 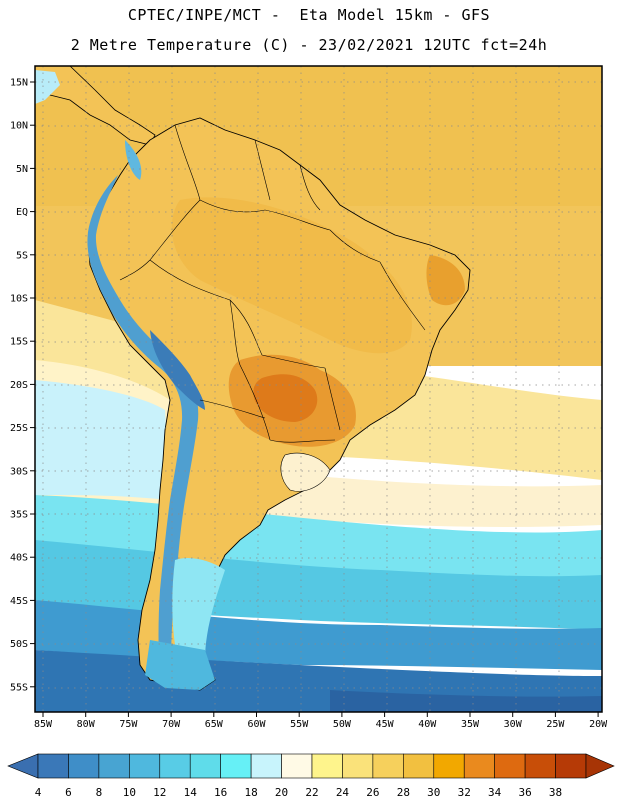 What do you see at coordinates (102, 440) in the screenshot?
I see `ocean-band-cool` at bounding box center [102, 440].